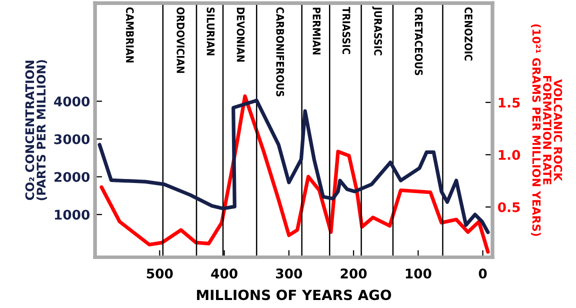 The width and height of the screenshot is (576, 308). I want to click on y2-tick-label: 1.5, so click(509, 103).